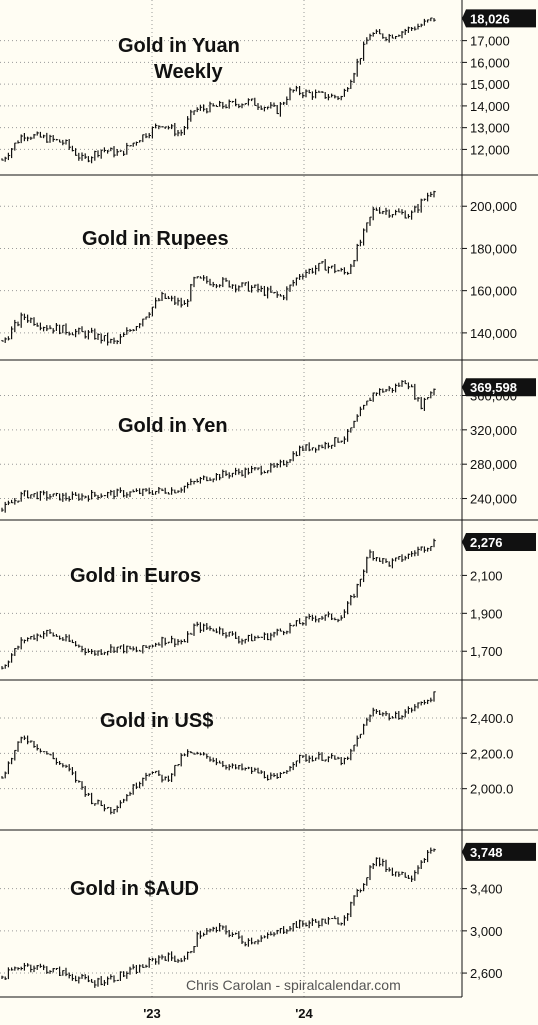 This screenshot has height=1025, width=538. What do you see at coordinates (493, 387) in the screenshot?
I see `last-value-label: 369,598` at bounding box center [493, 387].